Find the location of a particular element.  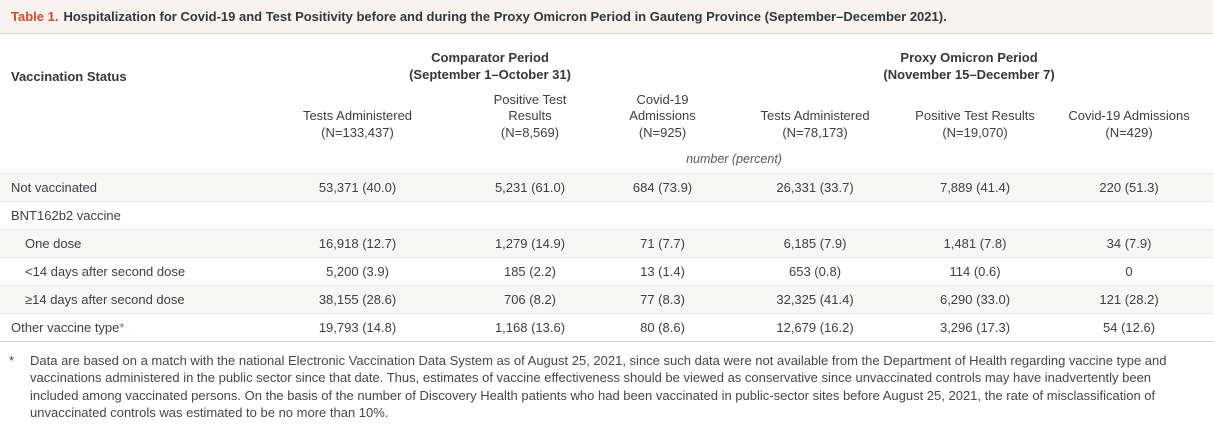

cell: 6,290 (33.0) is located at coordinates (975, 299).